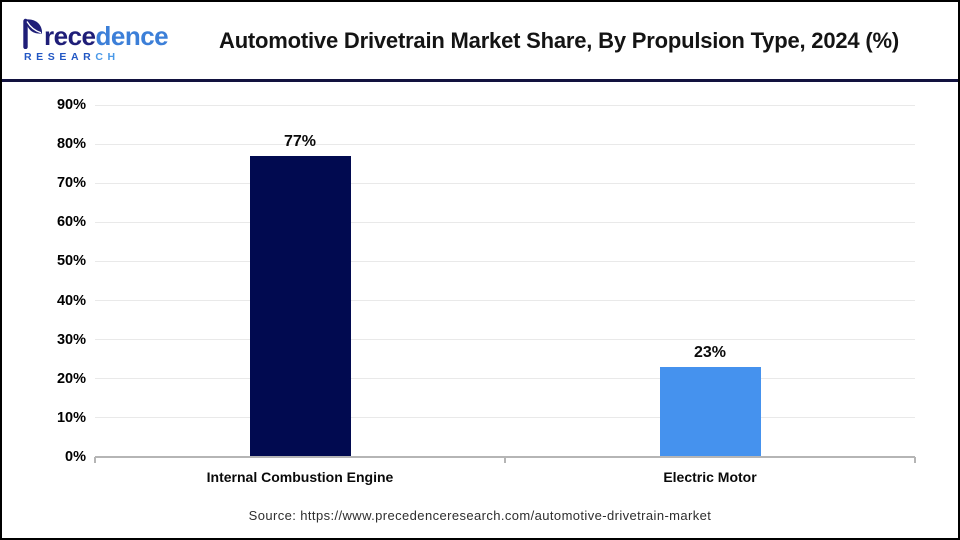 This screenshot has height=540, width=960. Describe the element at coordinates (33, 34) in the screenshot. I see `leaf-p-icon` at that location.